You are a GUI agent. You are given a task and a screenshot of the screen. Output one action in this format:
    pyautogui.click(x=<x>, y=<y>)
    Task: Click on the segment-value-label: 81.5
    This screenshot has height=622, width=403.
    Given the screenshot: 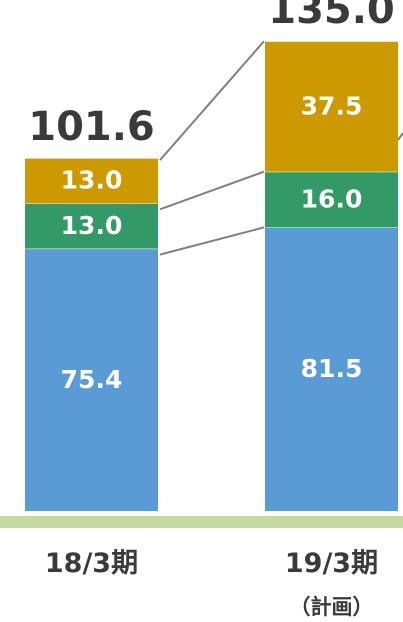 What is the action you would take?
    pyautogui.click(x=332, y=368)
    